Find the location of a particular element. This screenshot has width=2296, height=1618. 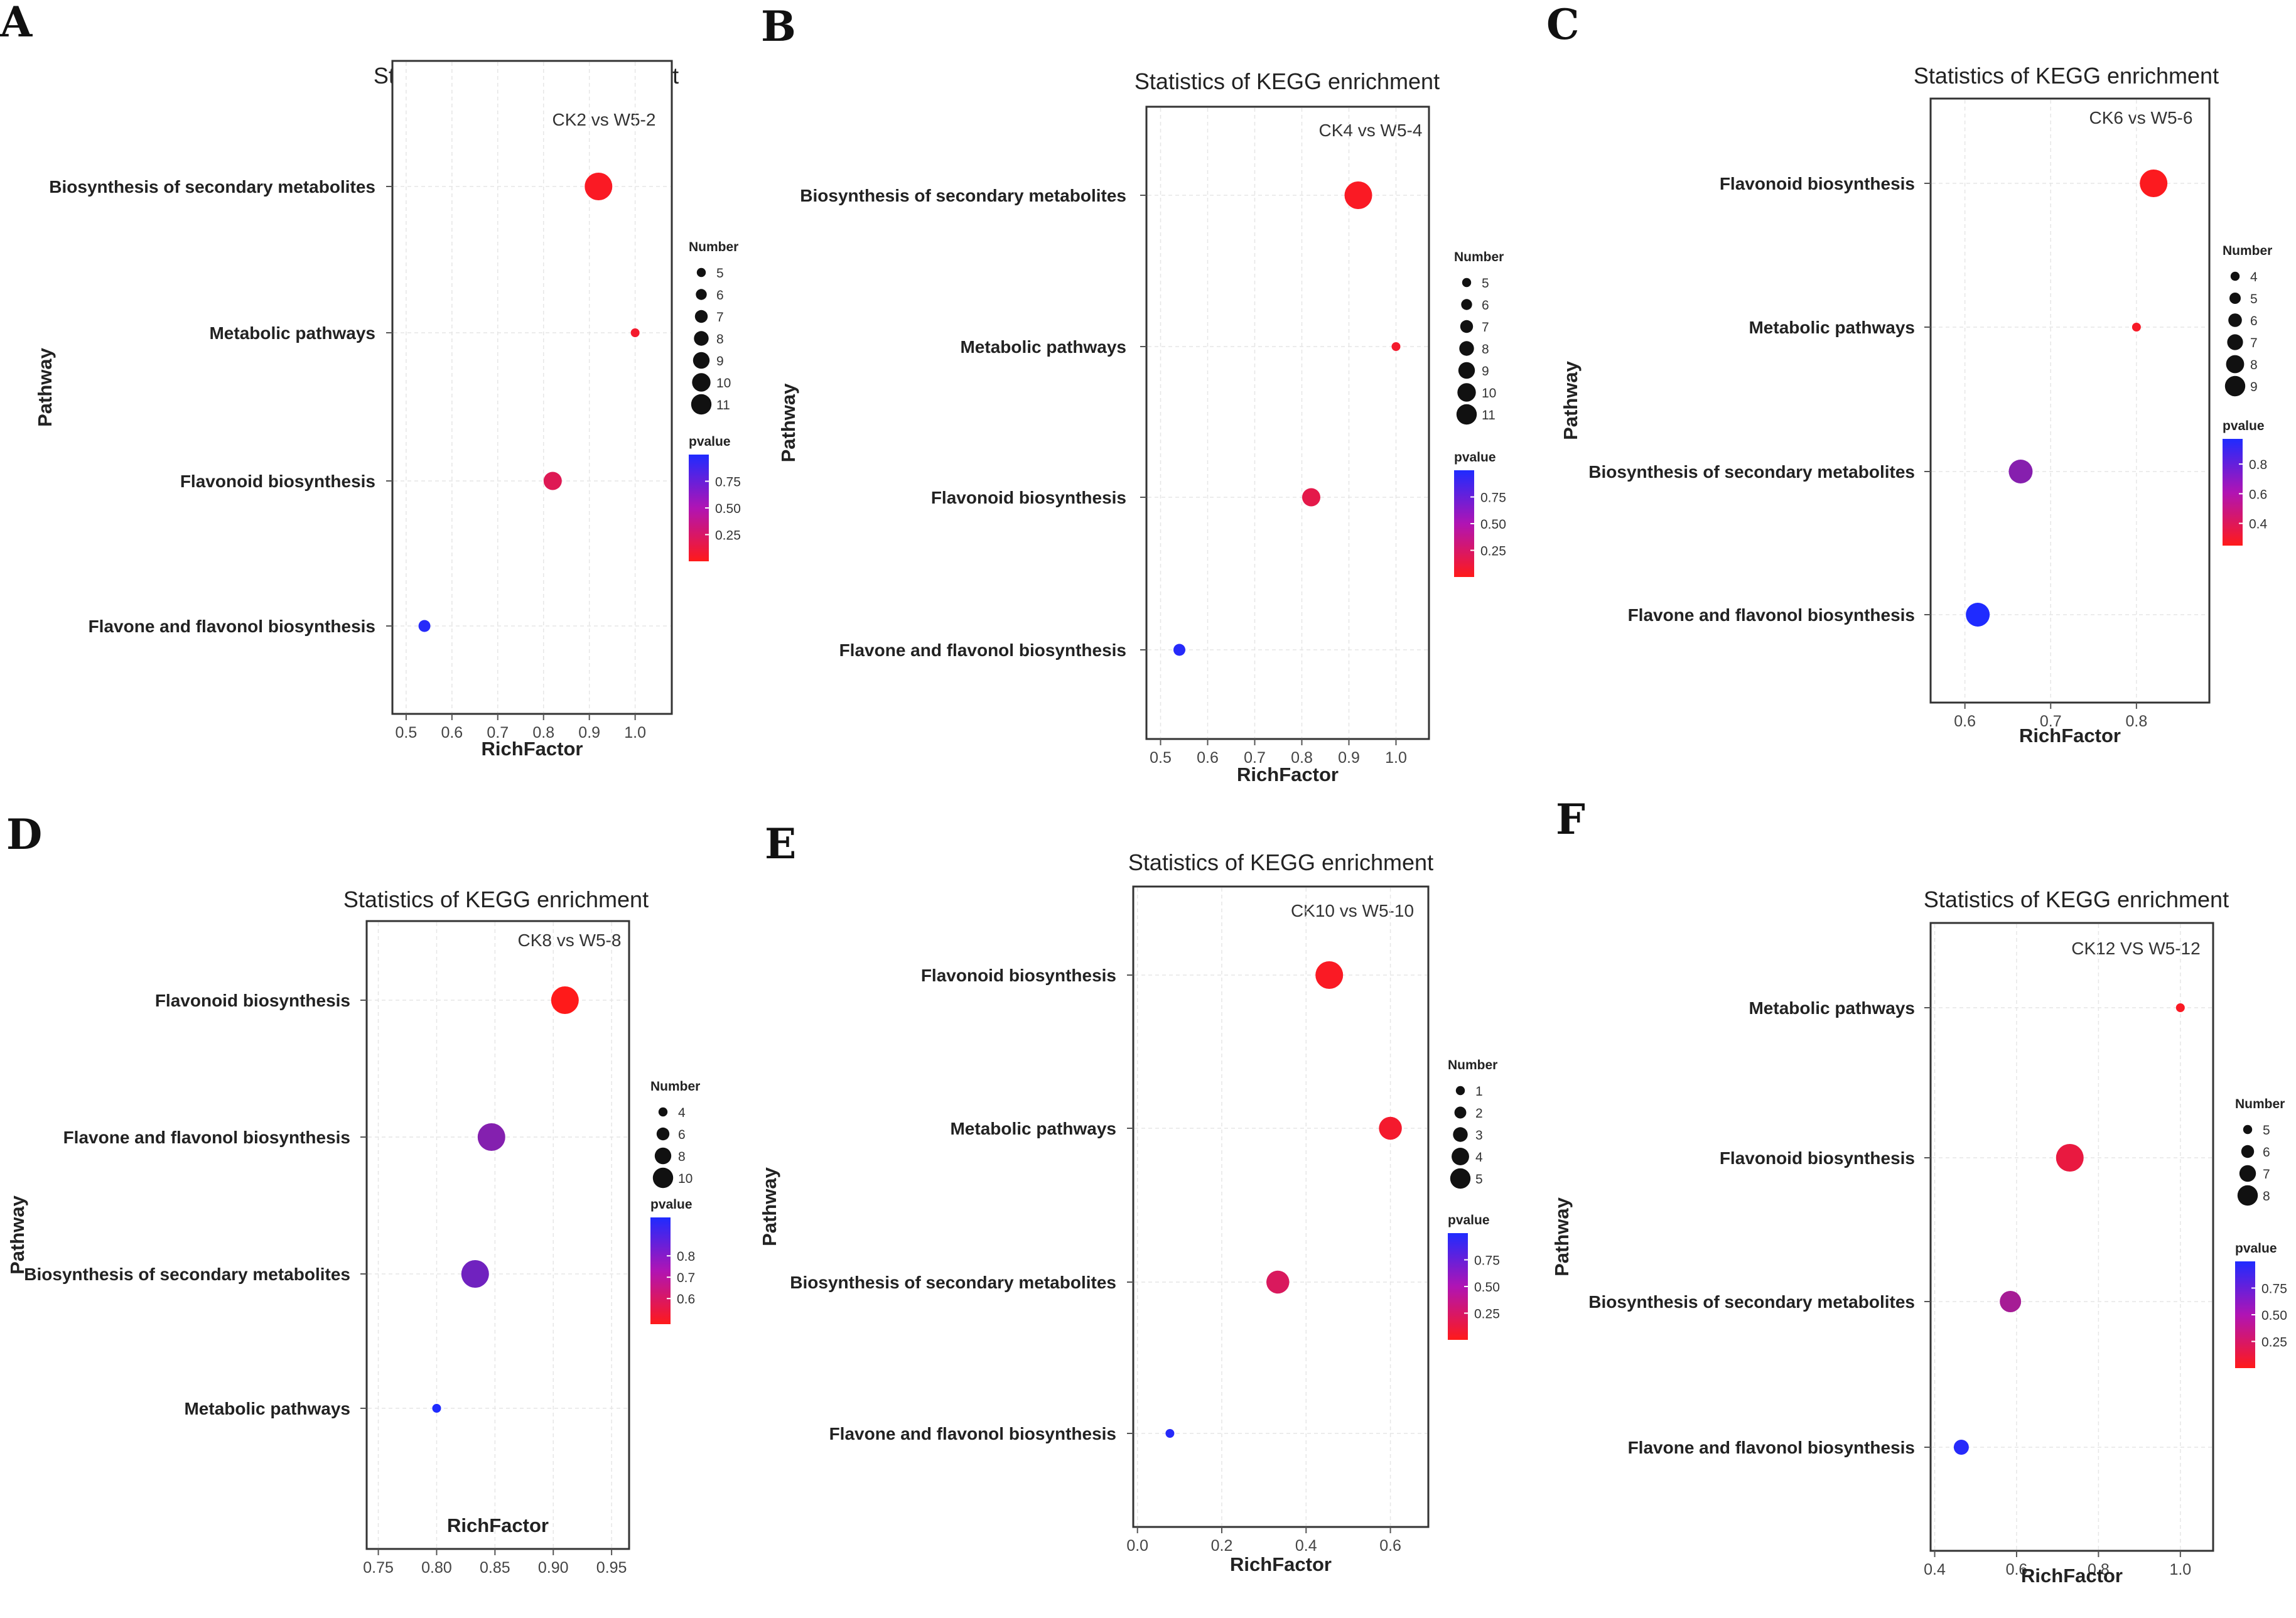

colorbar-label: 0.50 is located at coordinates (2274, 1315).